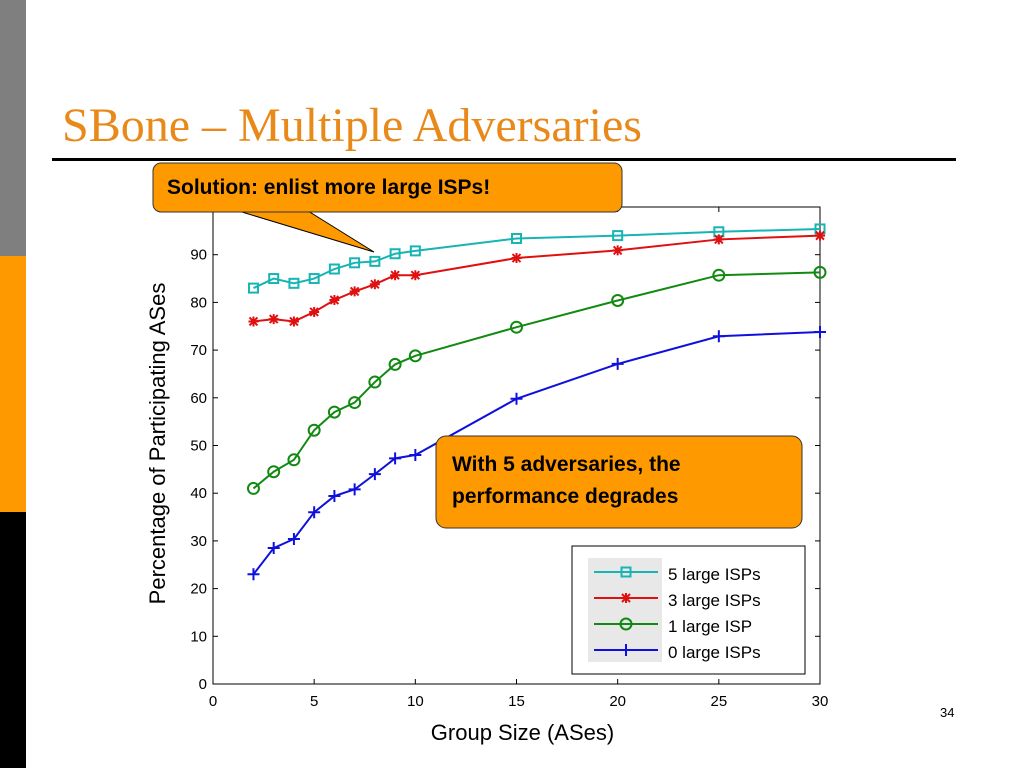 The height and width of the screenshot is (768, 1024). I want to click on legend-5-large-isps: 5 large ISPs, so click(677, 574).